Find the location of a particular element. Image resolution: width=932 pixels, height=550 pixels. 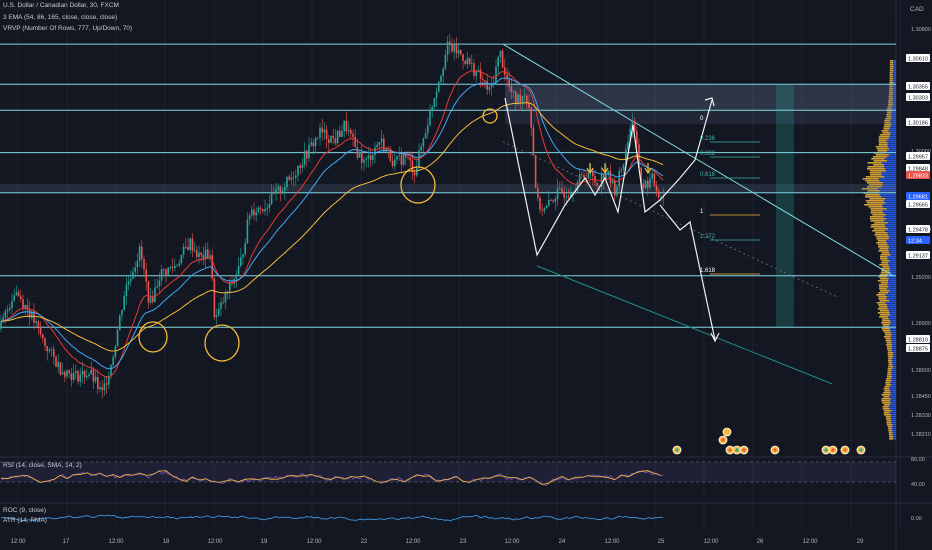

price-label: 1.30610 is located at coordinates (918, 60).